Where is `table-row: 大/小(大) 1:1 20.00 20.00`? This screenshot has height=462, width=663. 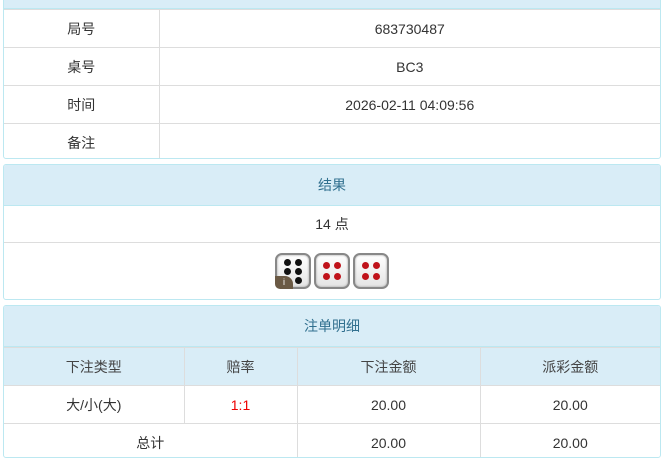 table-row: 大/小(大) 1:1 20.00 20.00 is located at coordinates (332, 404).